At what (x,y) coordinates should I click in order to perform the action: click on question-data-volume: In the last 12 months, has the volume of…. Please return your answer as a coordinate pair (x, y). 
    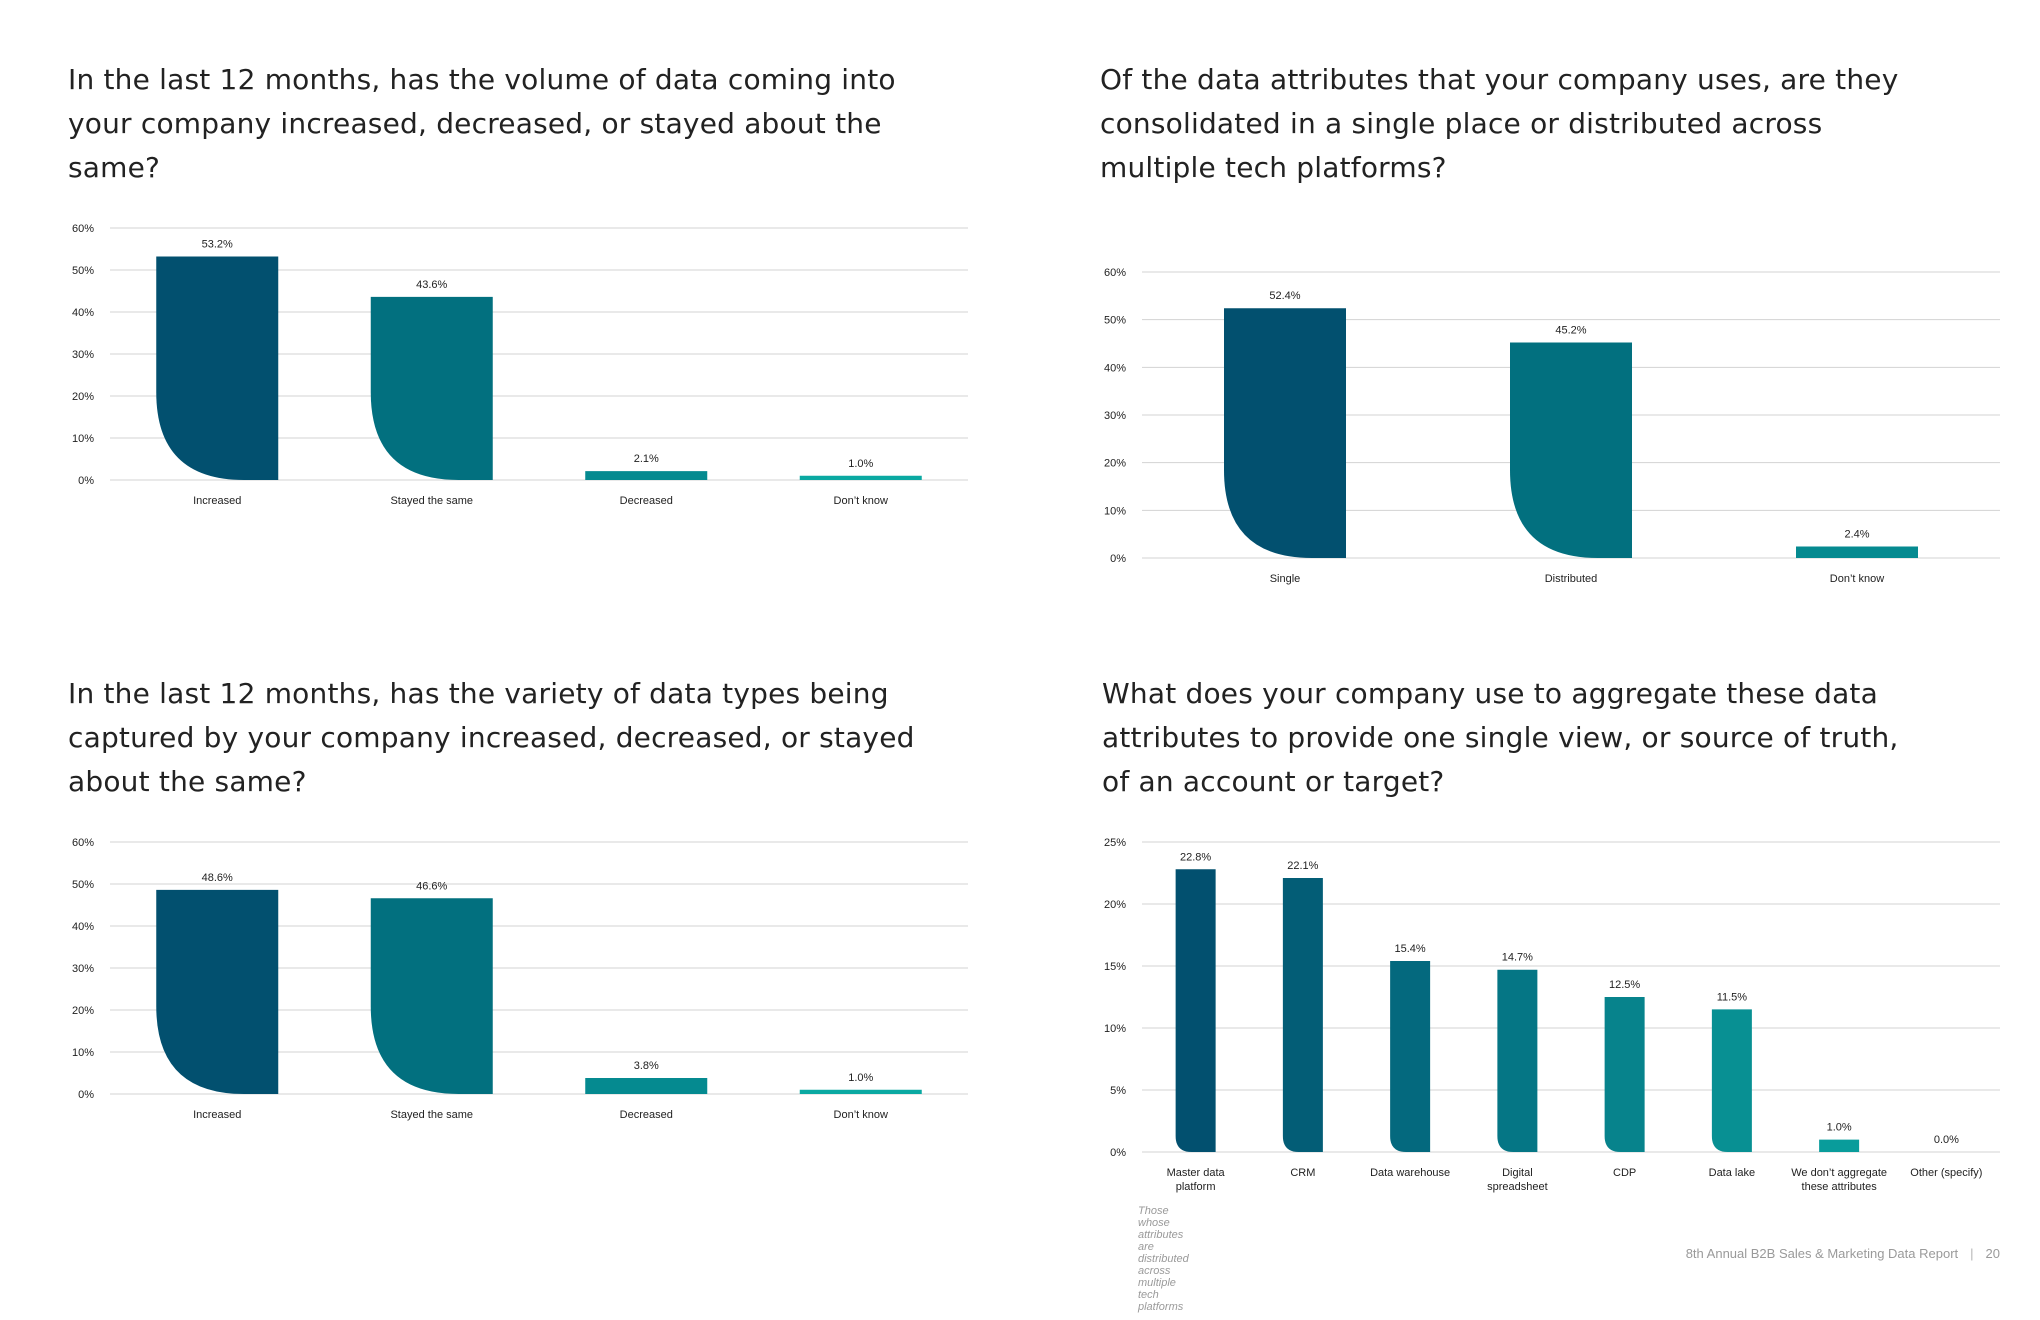
    Looking at the image, I should click on (482, 123).